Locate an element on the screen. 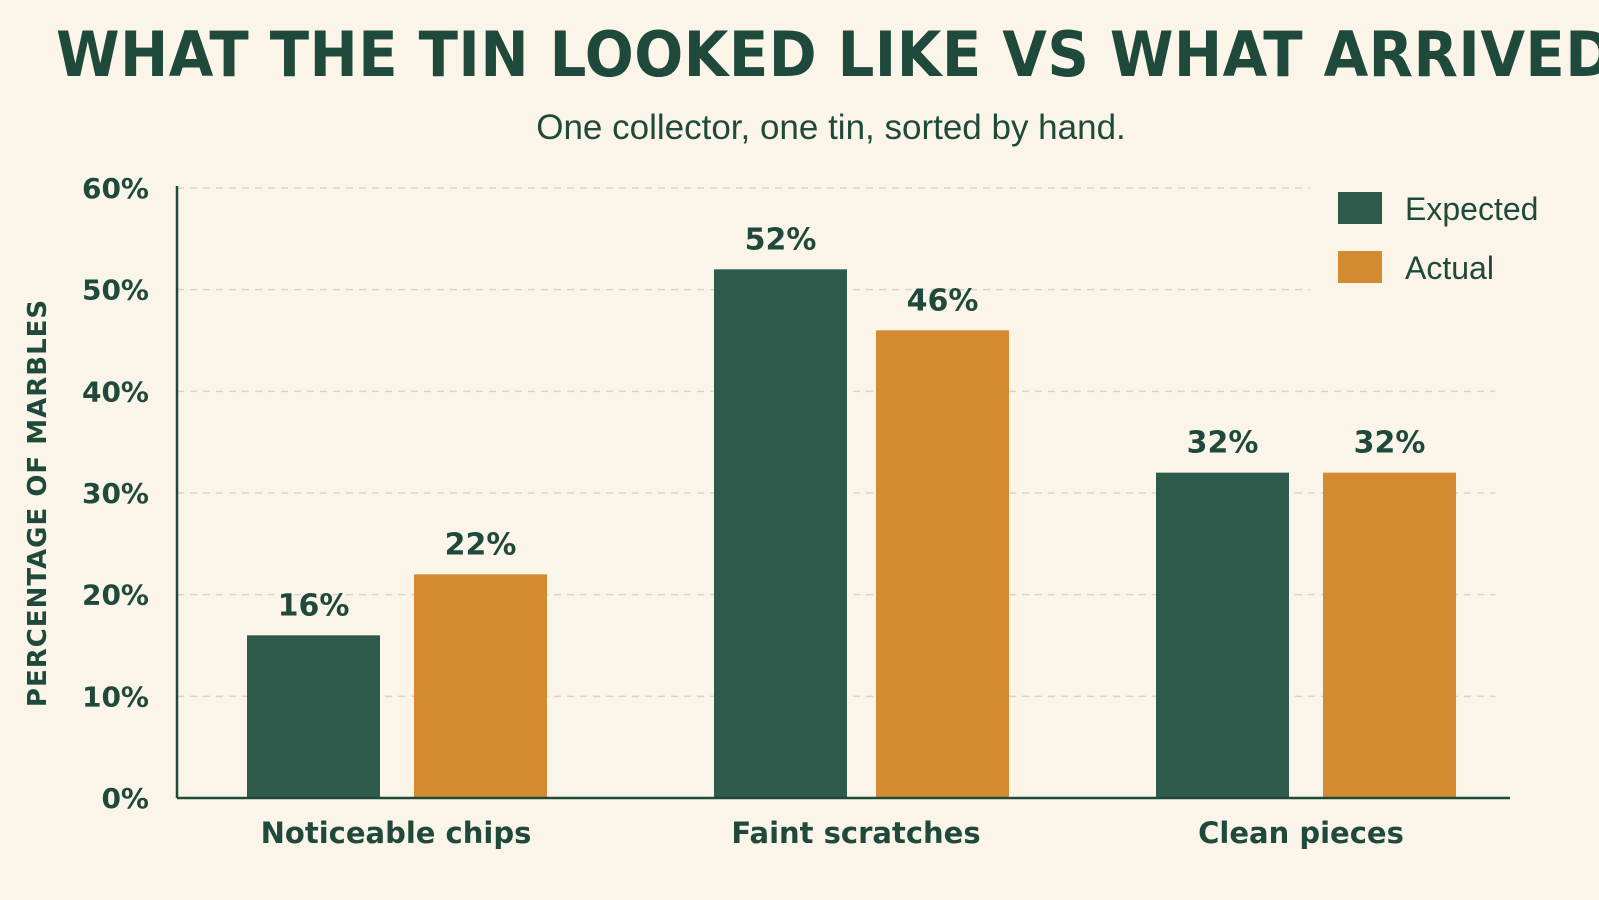  data-label-actual-0: 22% is located at coordinates (481, 544).